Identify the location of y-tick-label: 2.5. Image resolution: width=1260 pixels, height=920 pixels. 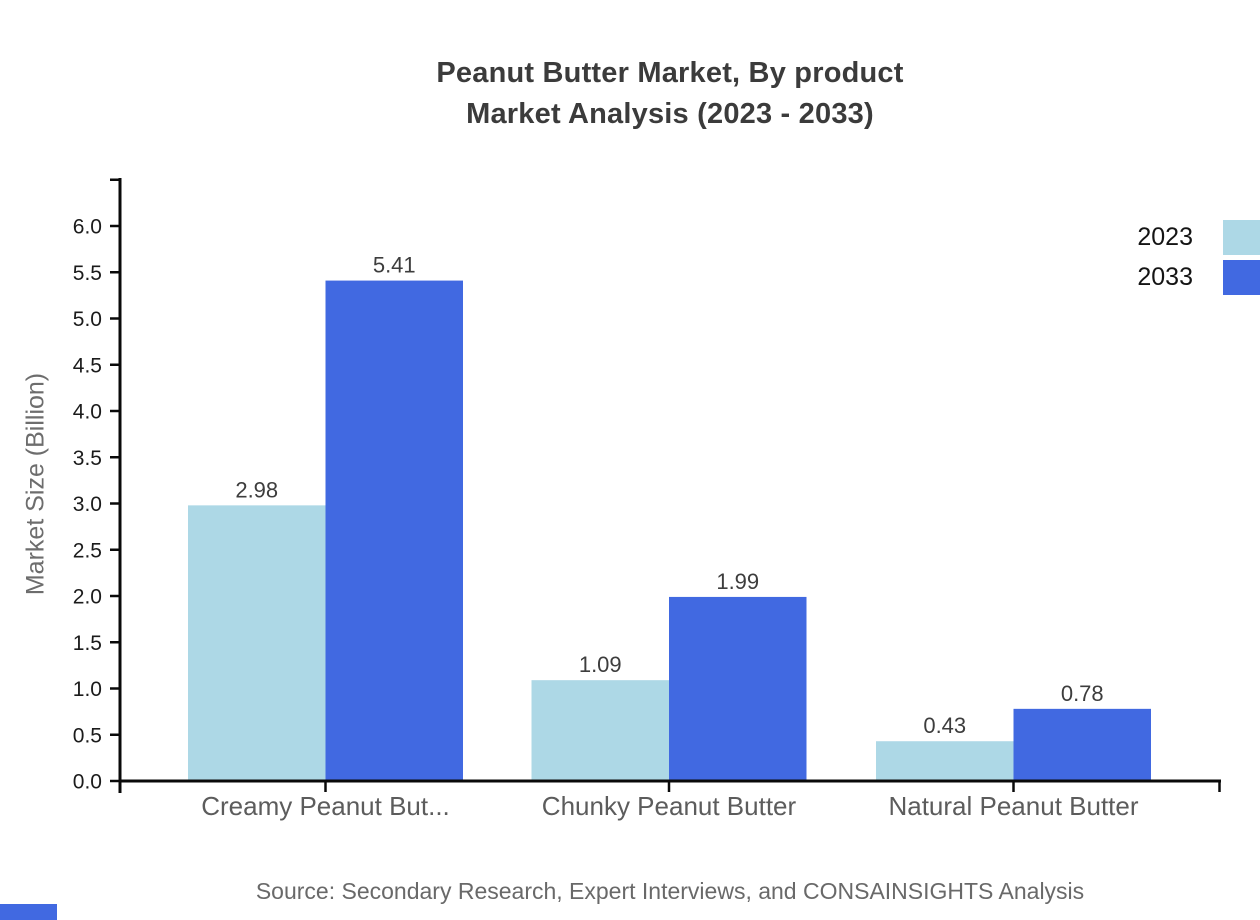
(87, 550).